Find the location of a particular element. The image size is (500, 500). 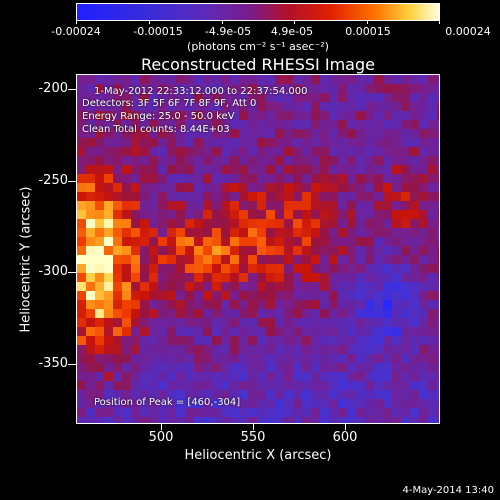

y-tick-label: -300 is located at coordinates (53, 271).